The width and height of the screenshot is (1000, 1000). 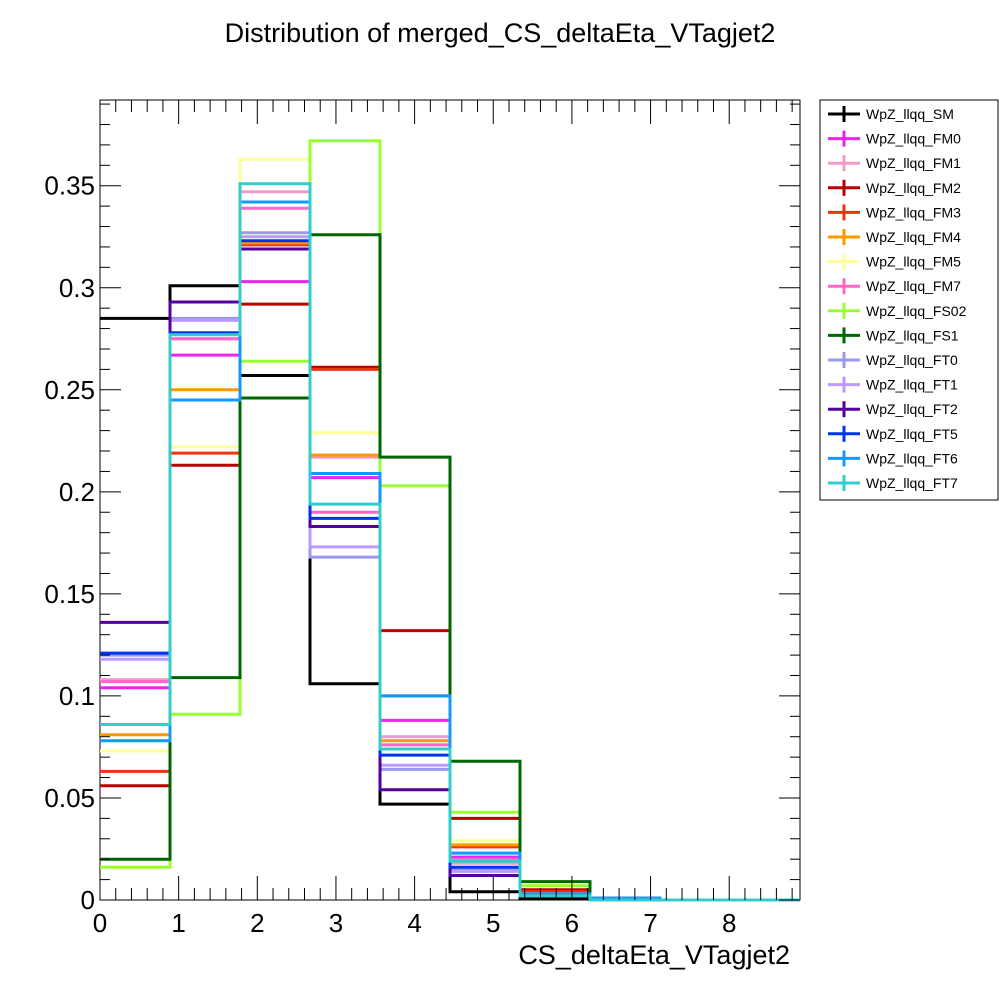 What do you see at coordinates (69, 798) in the screenshot?
I see `y-tick-label: 0.05` at bounding box center [69, 798].